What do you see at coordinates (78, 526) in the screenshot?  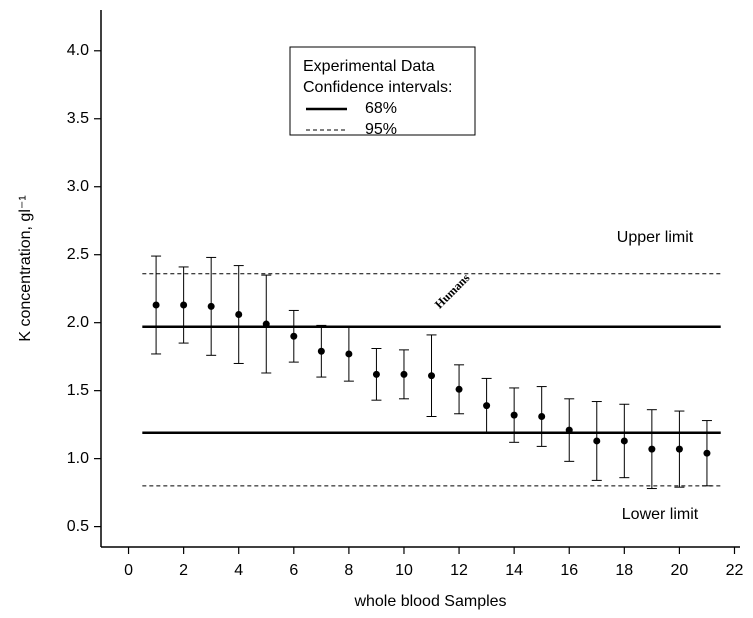 I see `y-tick-label: 0.5` at bounding box center [78, 526].